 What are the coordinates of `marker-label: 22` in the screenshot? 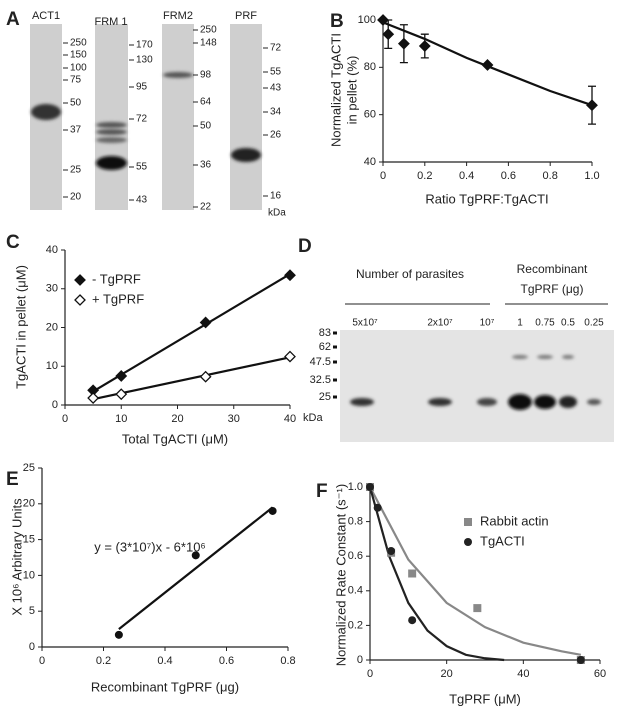 It's located at (206, 207).